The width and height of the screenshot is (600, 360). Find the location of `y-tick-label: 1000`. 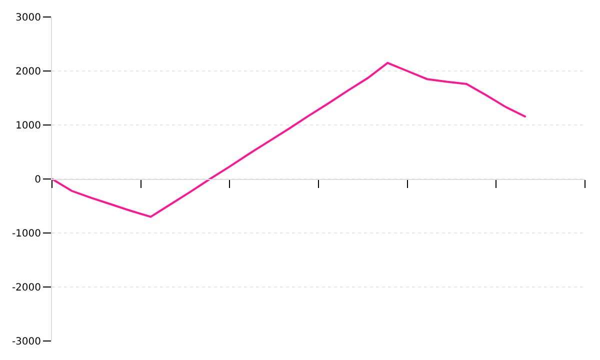

y-tick-label: 1000 is located at coordinates (28, 126).